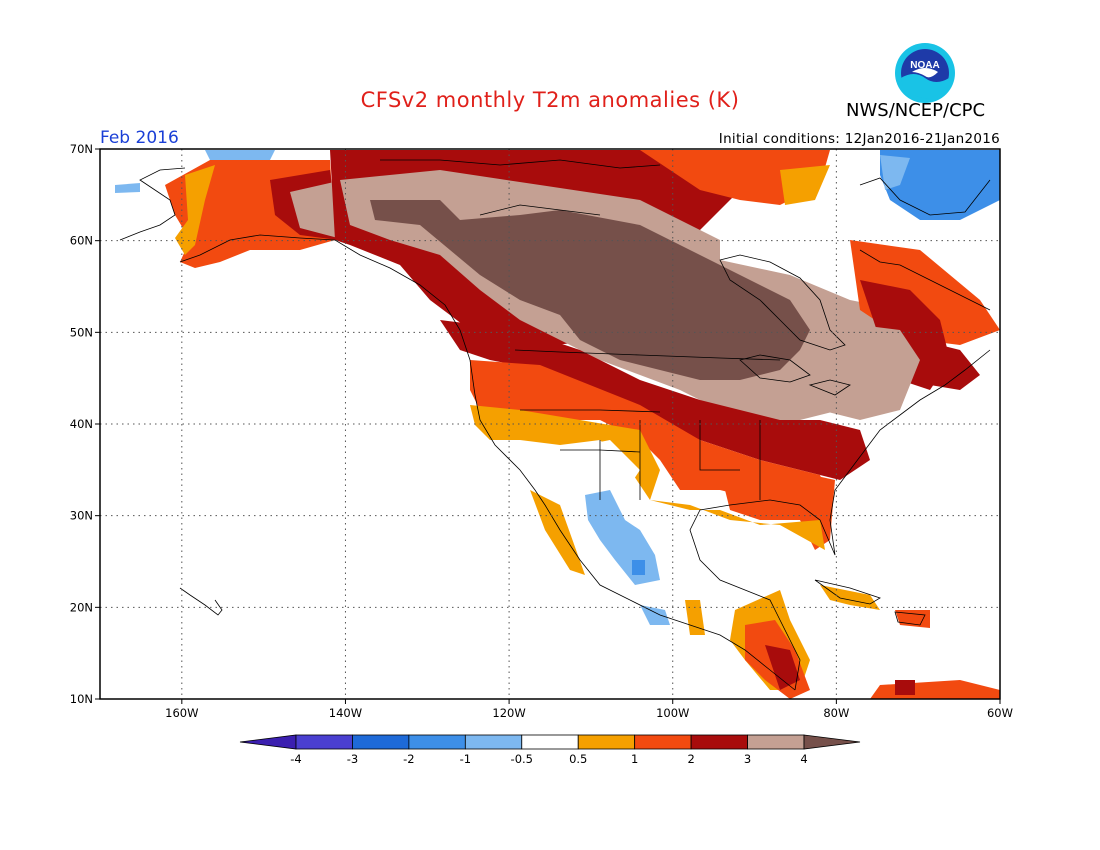 This screenshot has height=850, width=1100. I want to click on colorbar-tick-label: -4, so click(296, 759).